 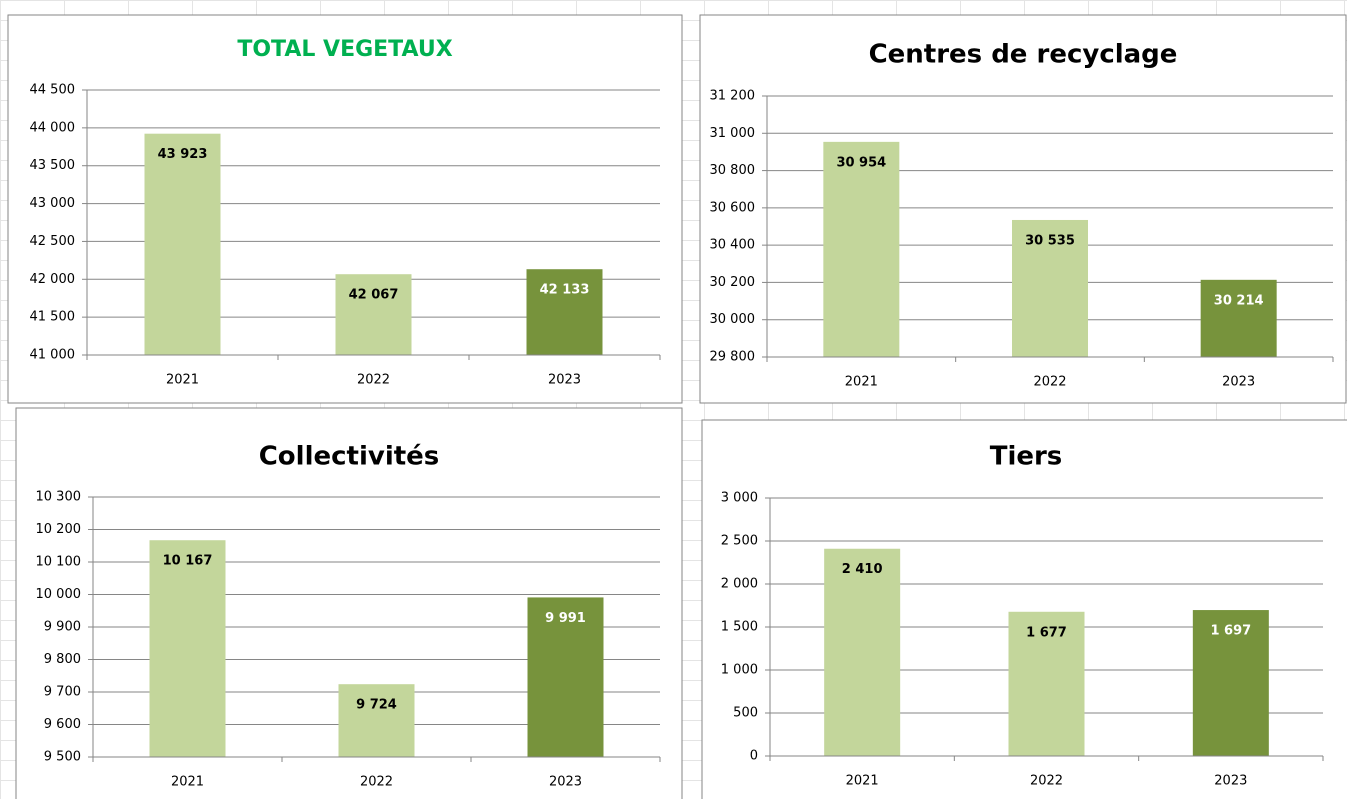 What do you see at coordinates (739, 627) in the screenshot?
I see `y-tick-label: 1 500` at bounding box center [739, 627].